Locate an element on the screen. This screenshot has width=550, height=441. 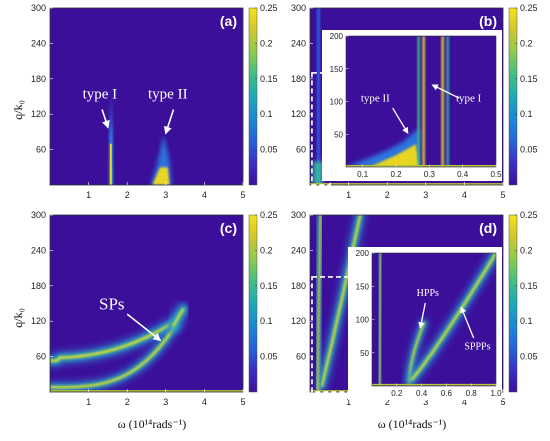
arrow-sps is located at coordinates (144, 327).